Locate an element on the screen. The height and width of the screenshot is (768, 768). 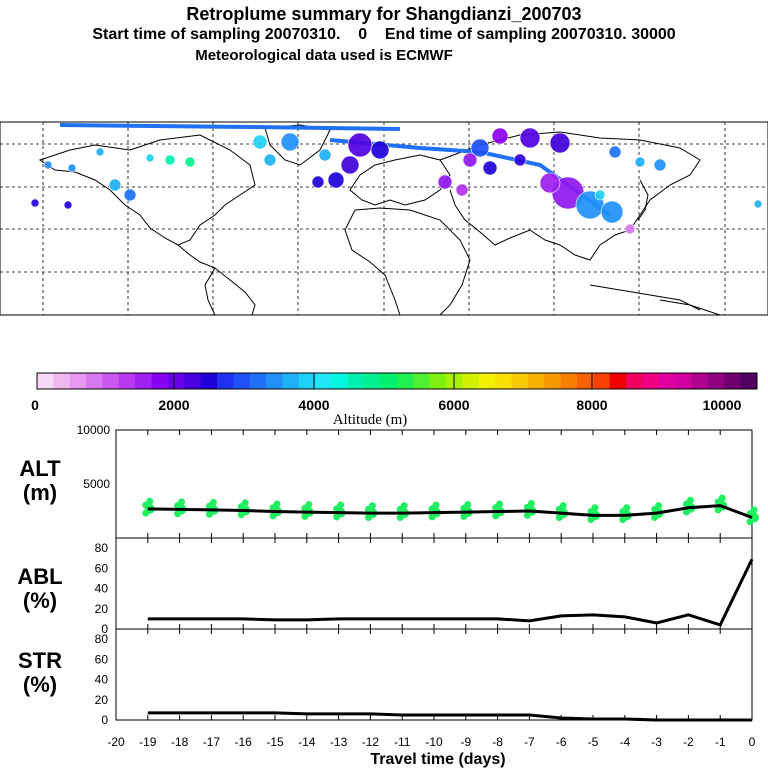
abl-panel: ABL (%) 80 60 40 20 0 is located at coordinates (385, 586).